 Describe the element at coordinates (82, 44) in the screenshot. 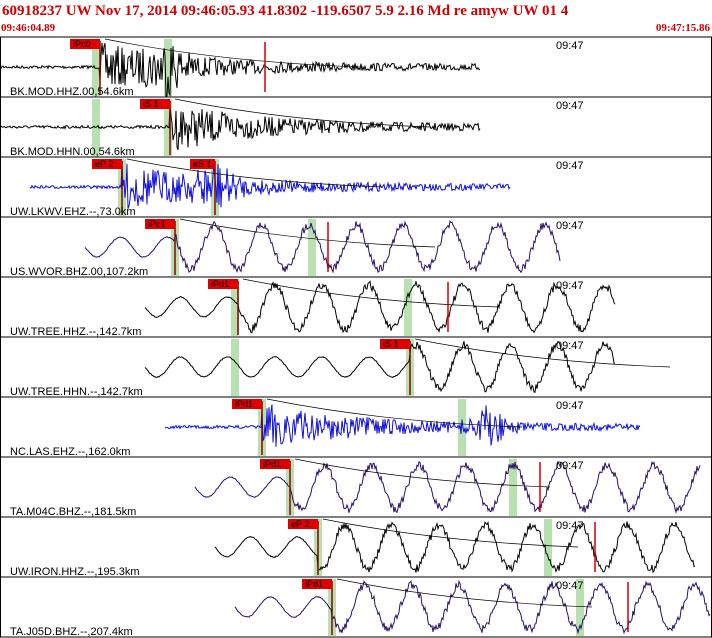

I see `pick-label: iPc0` at that location.